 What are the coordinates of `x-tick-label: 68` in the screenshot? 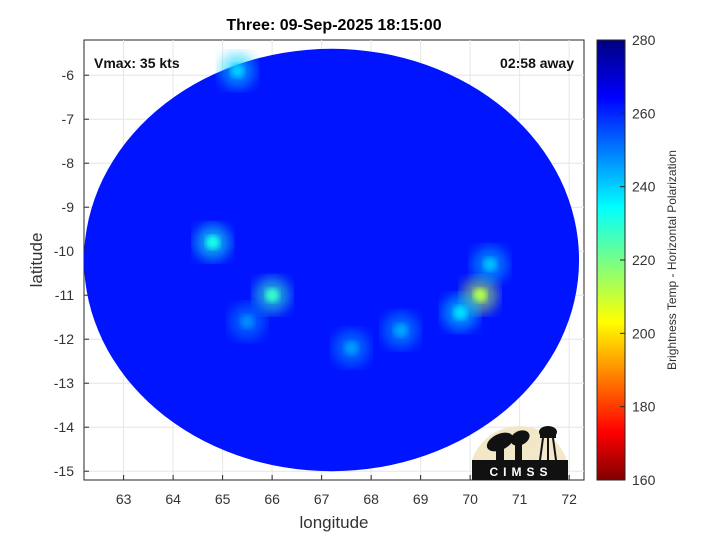 It's located at (371, 499).